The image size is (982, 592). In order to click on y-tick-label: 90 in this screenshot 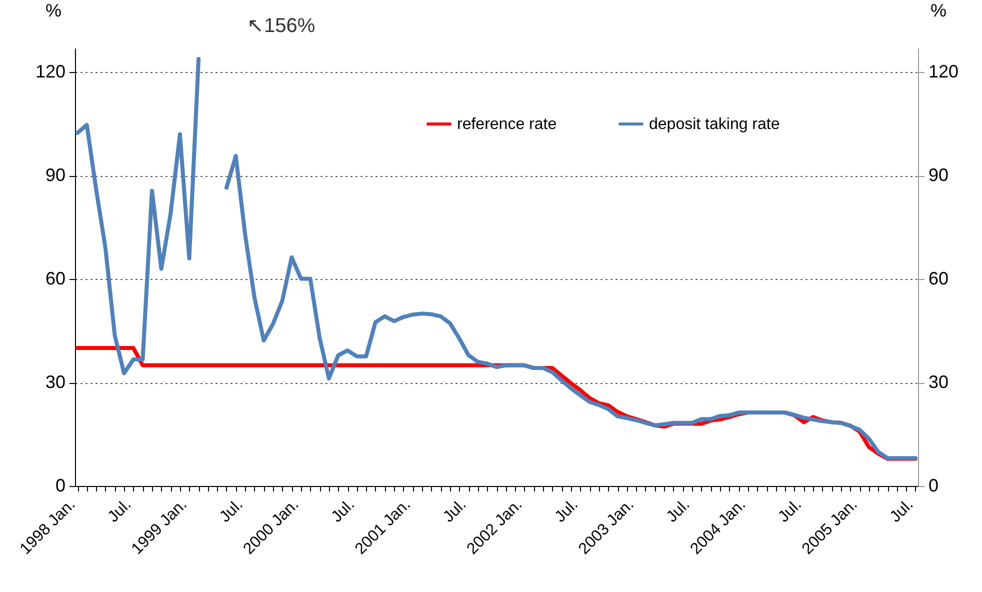, I will do `click(55, 175)`.